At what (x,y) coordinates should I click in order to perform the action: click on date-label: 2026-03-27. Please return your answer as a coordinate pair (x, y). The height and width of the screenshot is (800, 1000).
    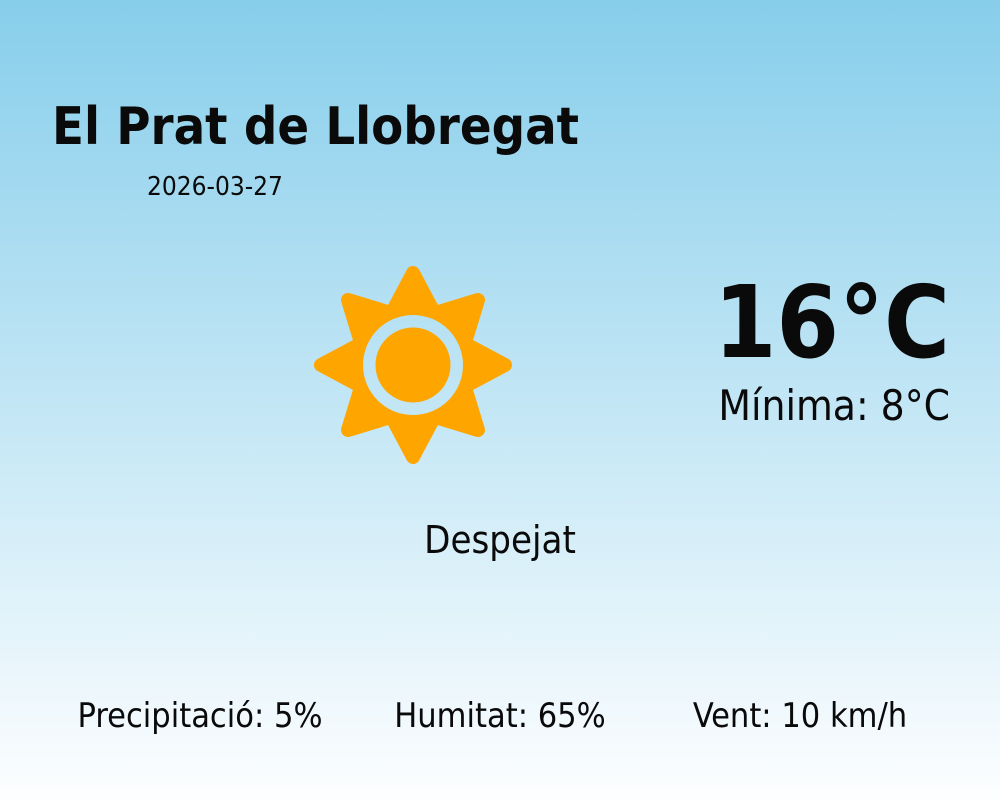
    Looking at the image, I should click on (215, 187).